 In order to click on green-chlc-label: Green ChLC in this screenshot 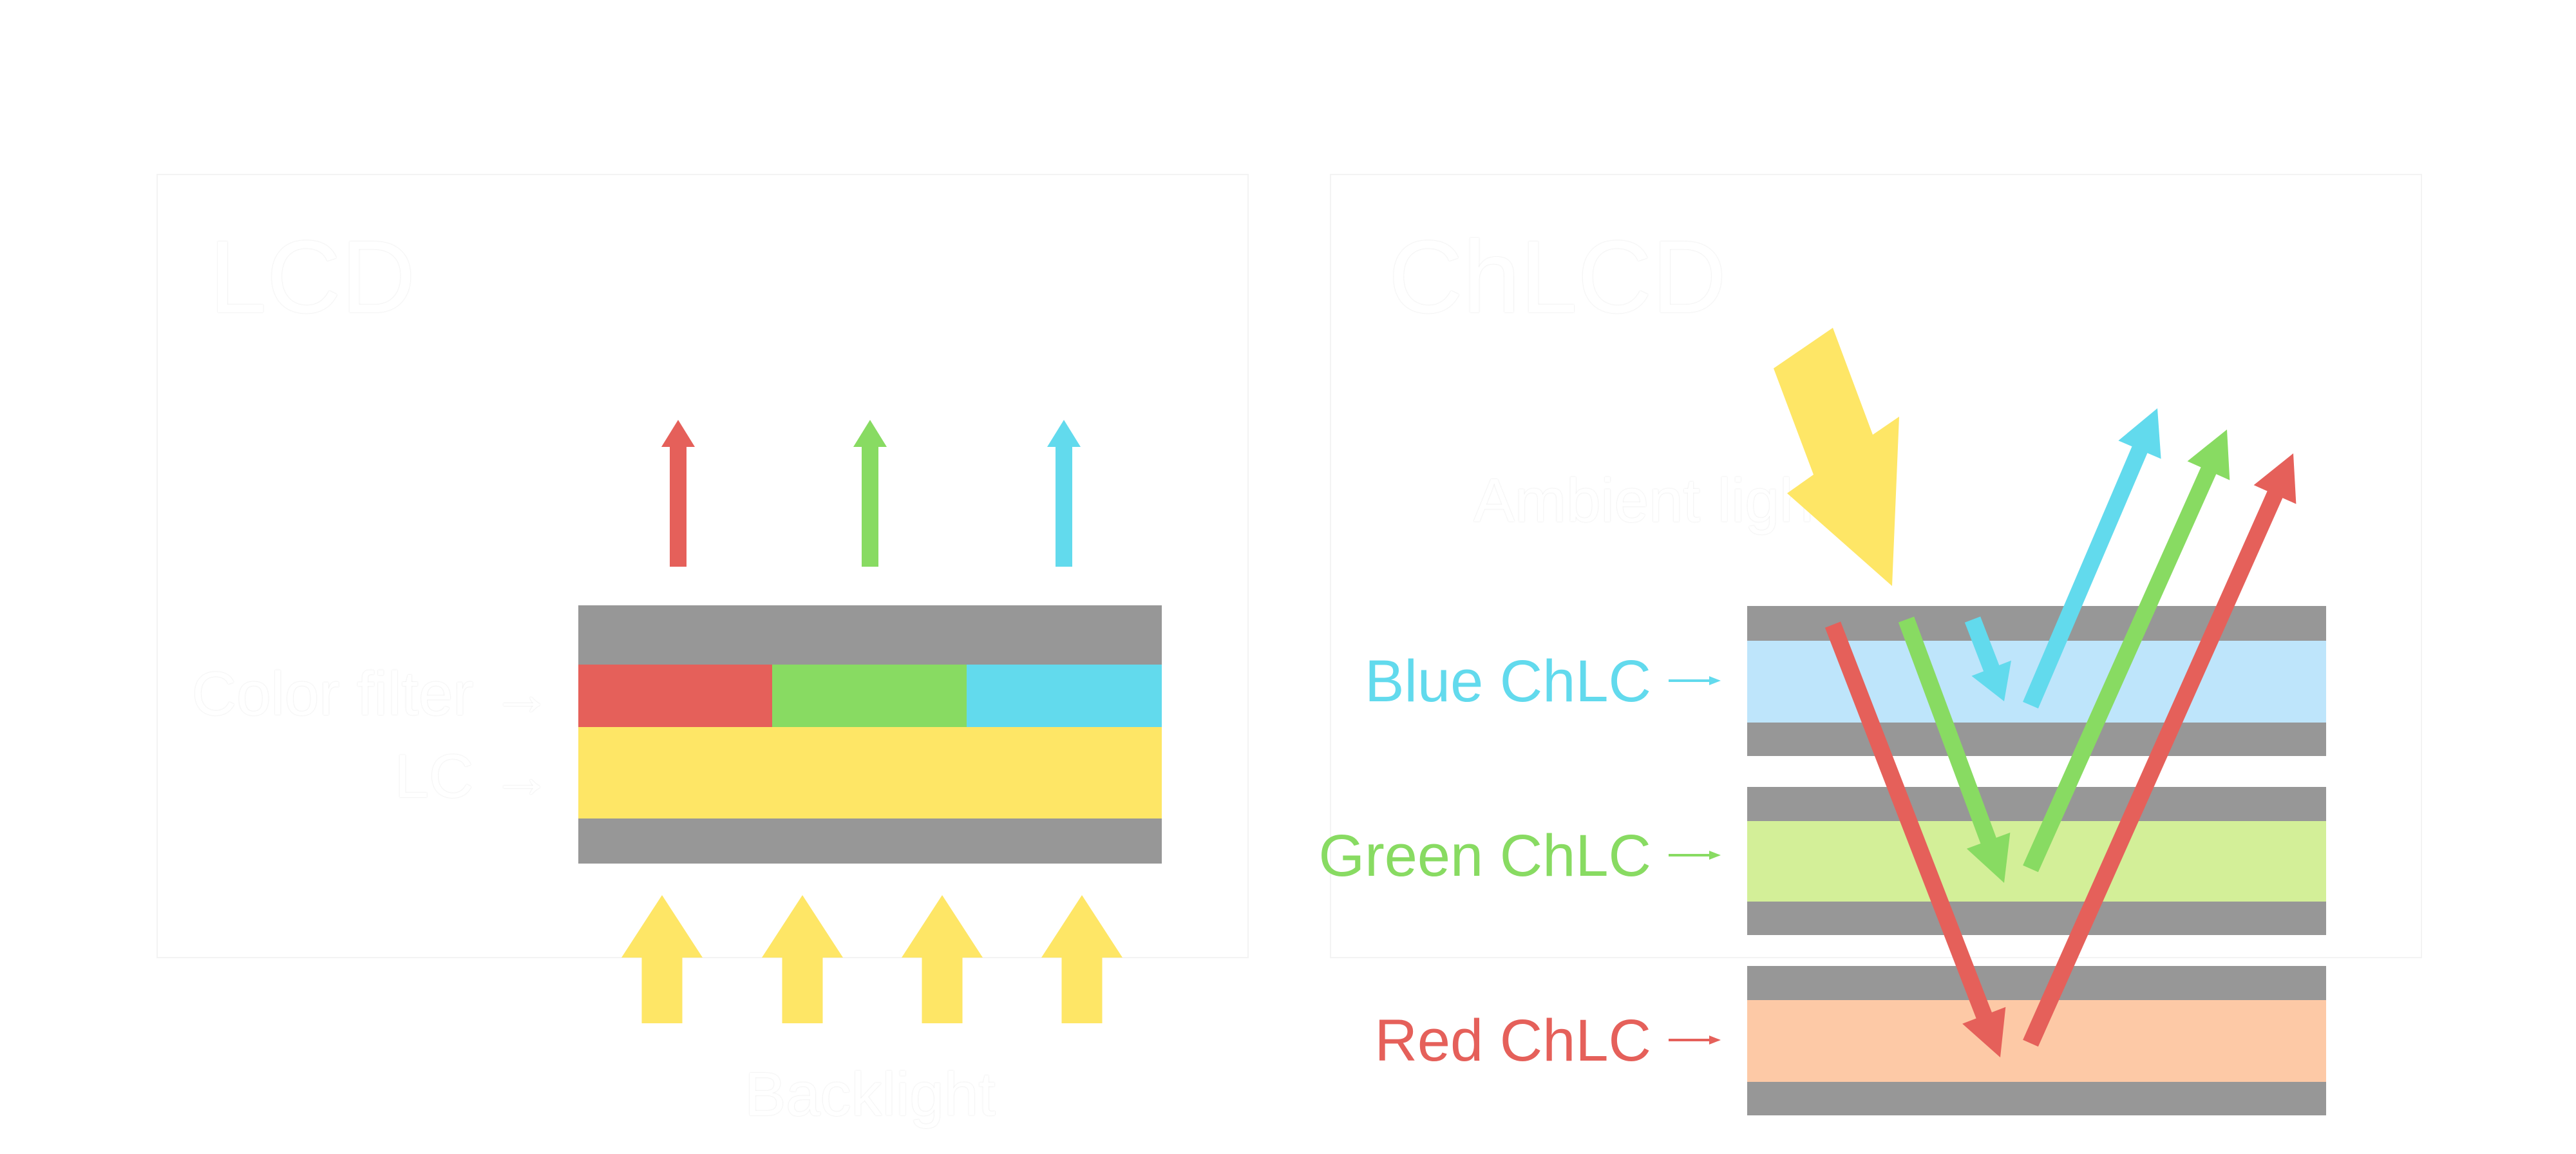, I will do `click(1484, 856)`.